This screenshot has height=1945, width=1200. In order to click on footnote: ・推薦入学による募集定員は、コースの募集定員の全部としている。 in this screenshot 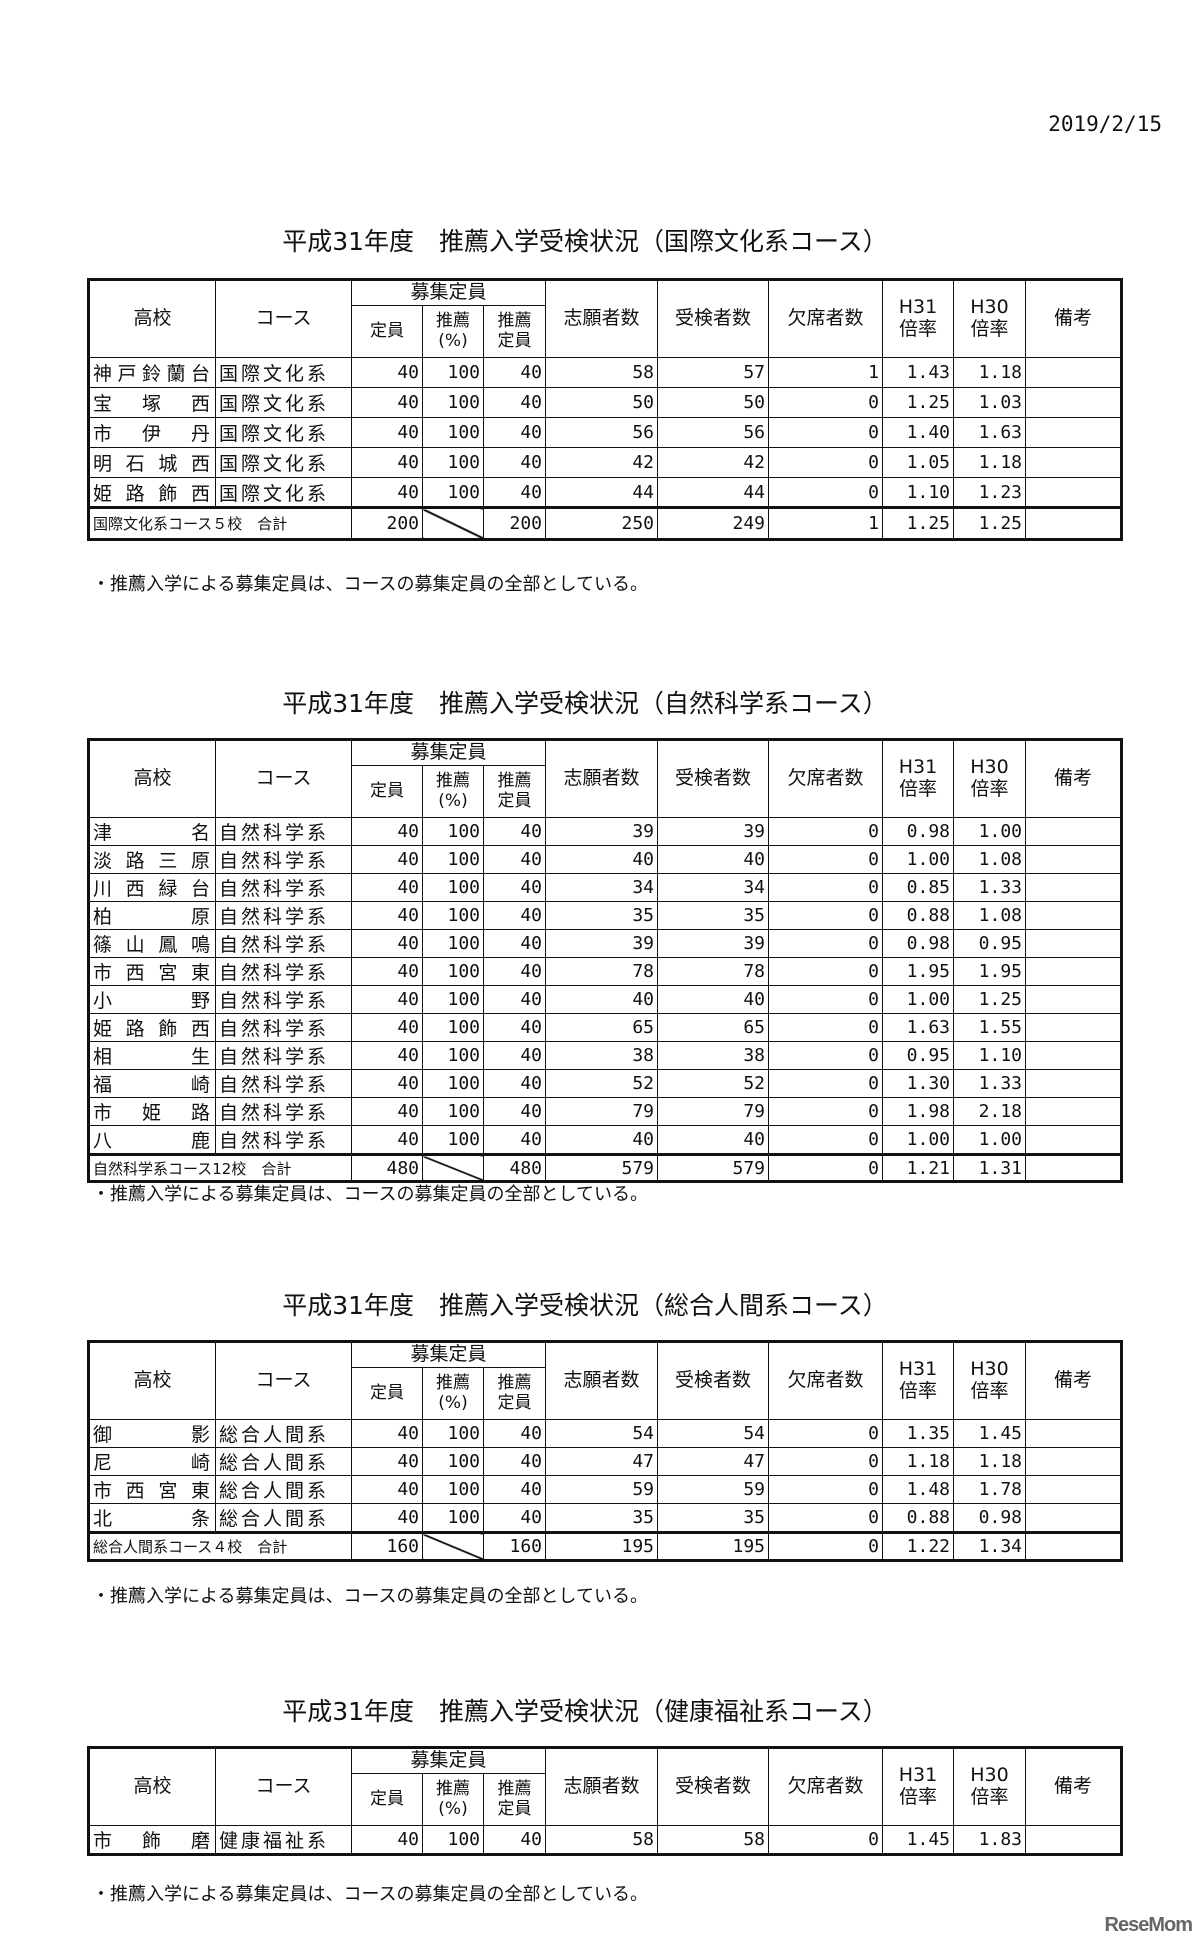, I will do `click(370, 1596)`.